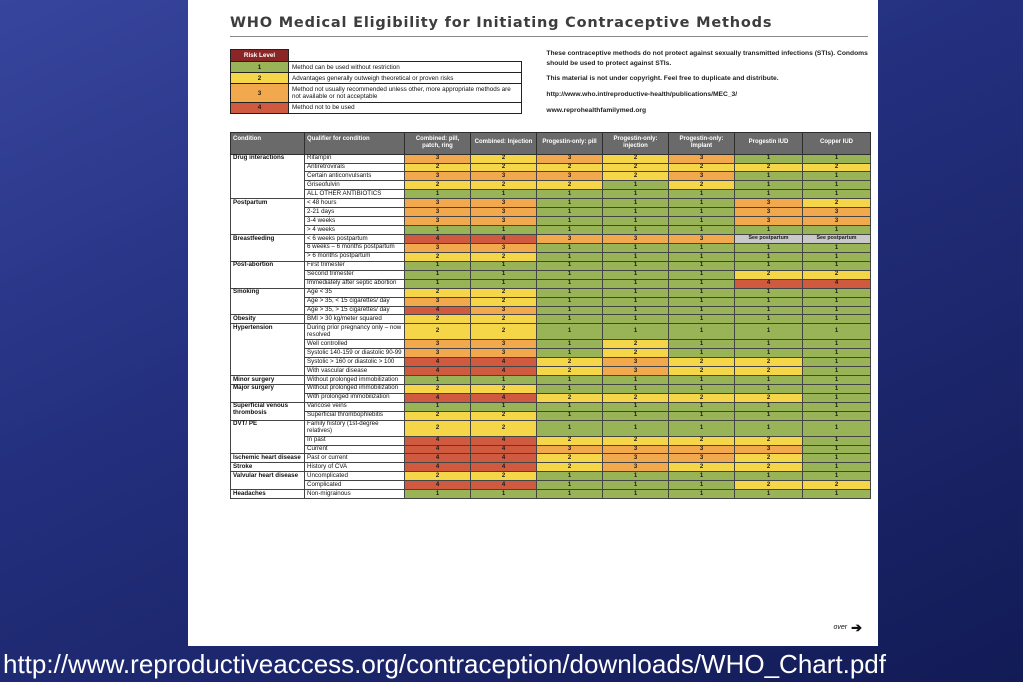 Image resolution: width=1023 pixels, height=682 pixels. What do you see at coordinates (354, 397) in the screenshot?
I see `qualifier-cell: With prolonged immobilization` at bounding box center [354, 397].